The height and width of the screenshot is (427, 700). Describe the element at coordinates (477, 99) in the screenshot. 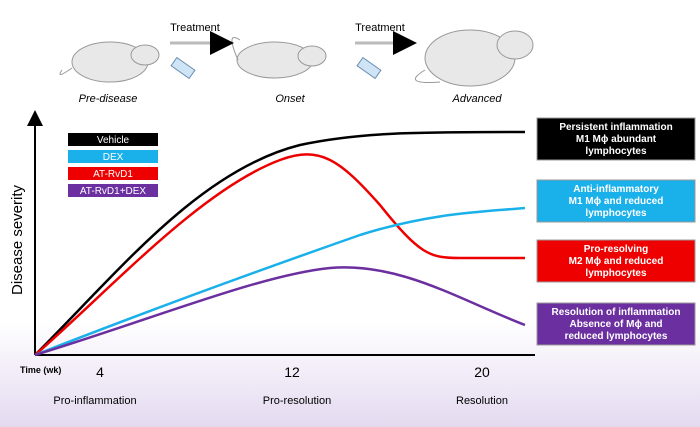

I see `stage-label: Advanced` at that location.